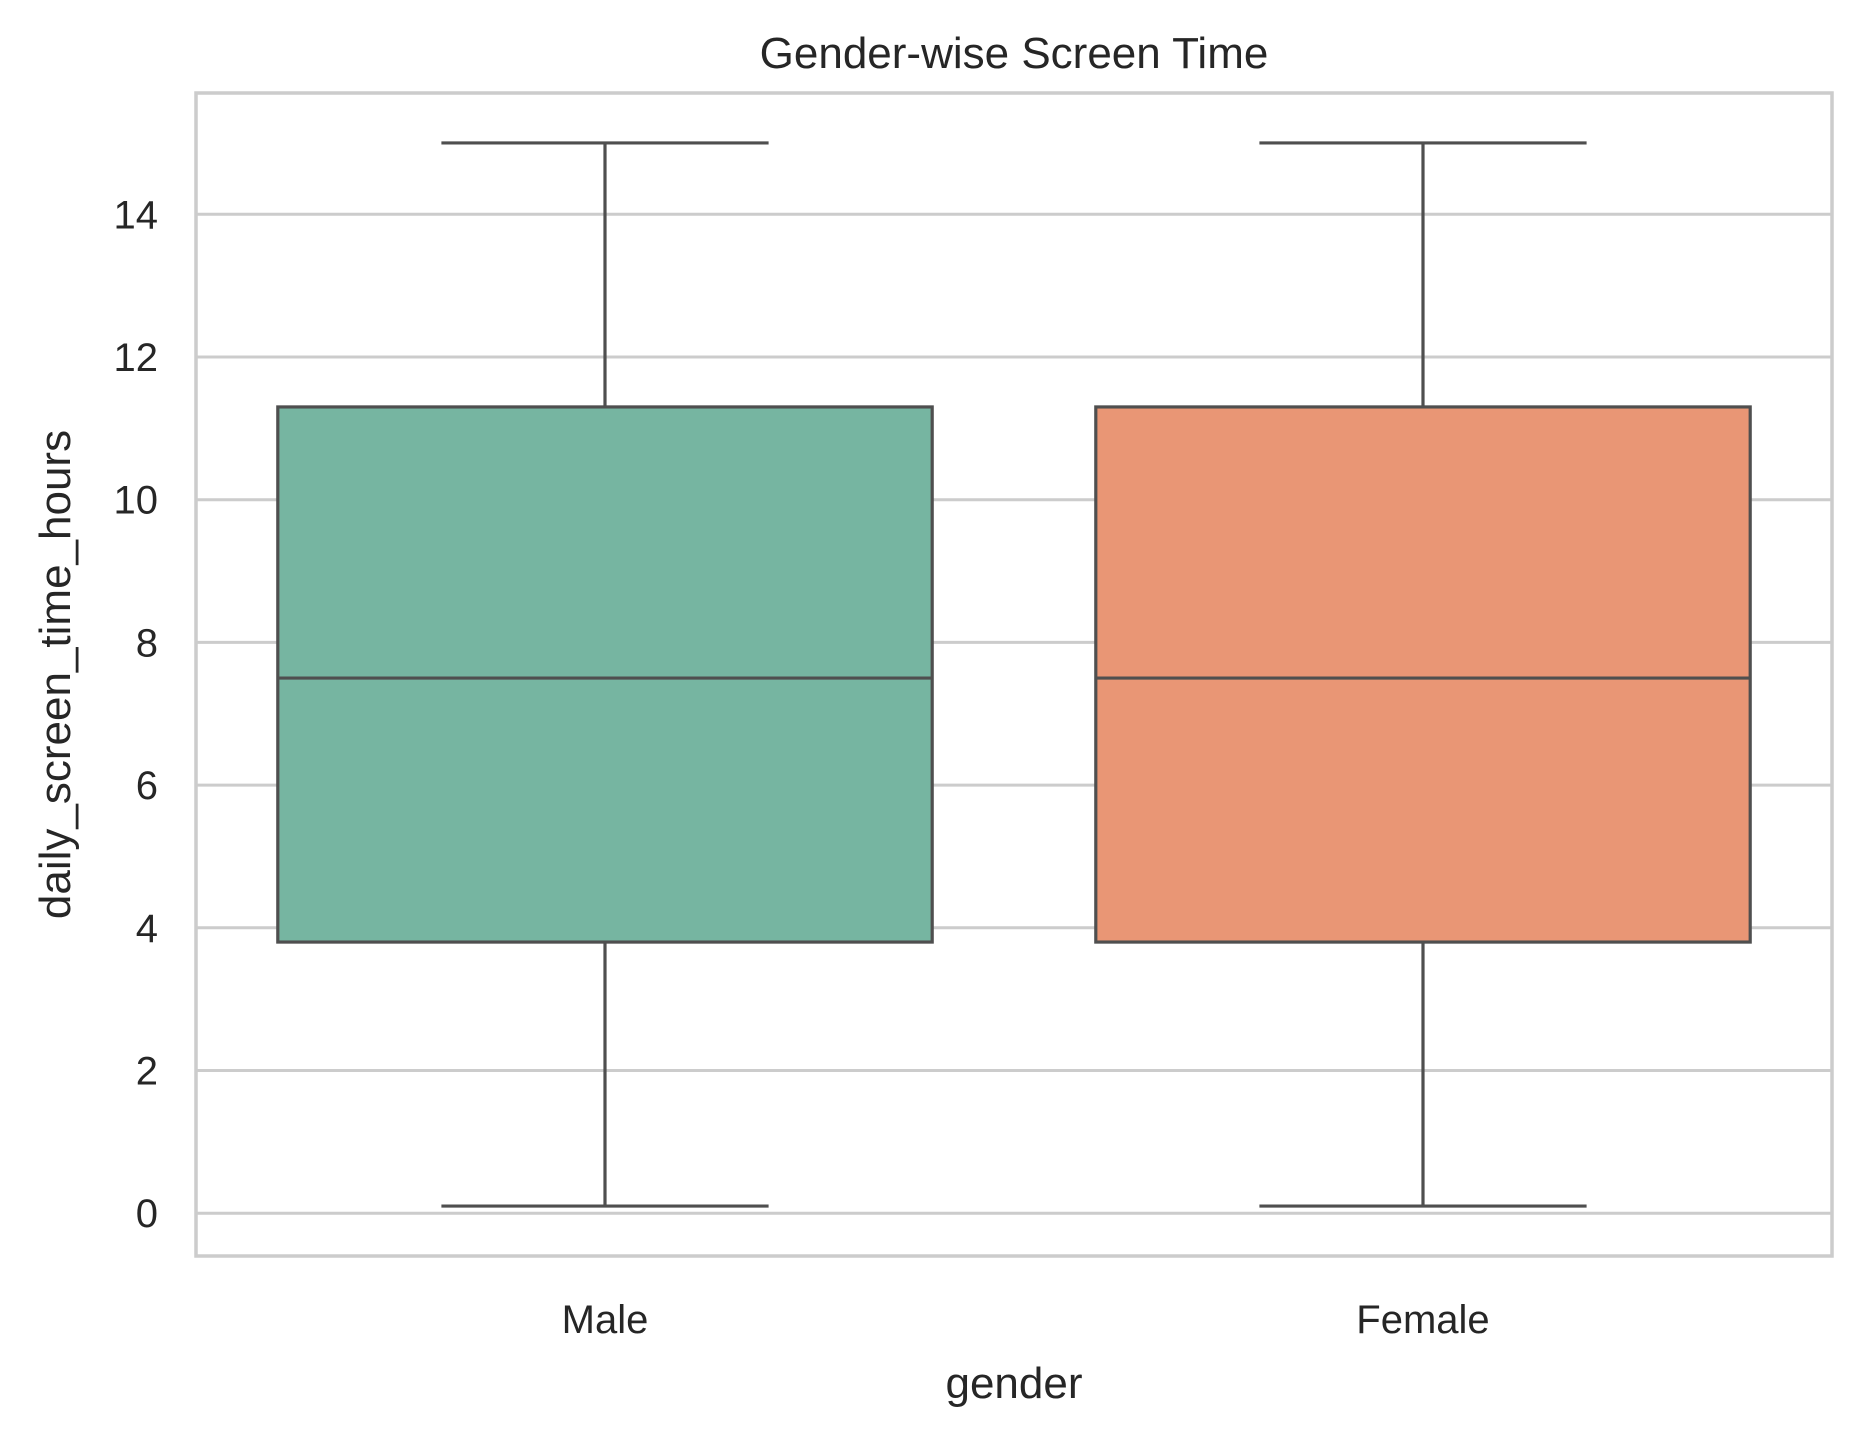 This screenshot has height=1431, width=1850. What do you see at coordinates (1026, 1320) in the screenshot?
I see `x-tick-labels: Male Female` at bounding box center [1026, 1320].